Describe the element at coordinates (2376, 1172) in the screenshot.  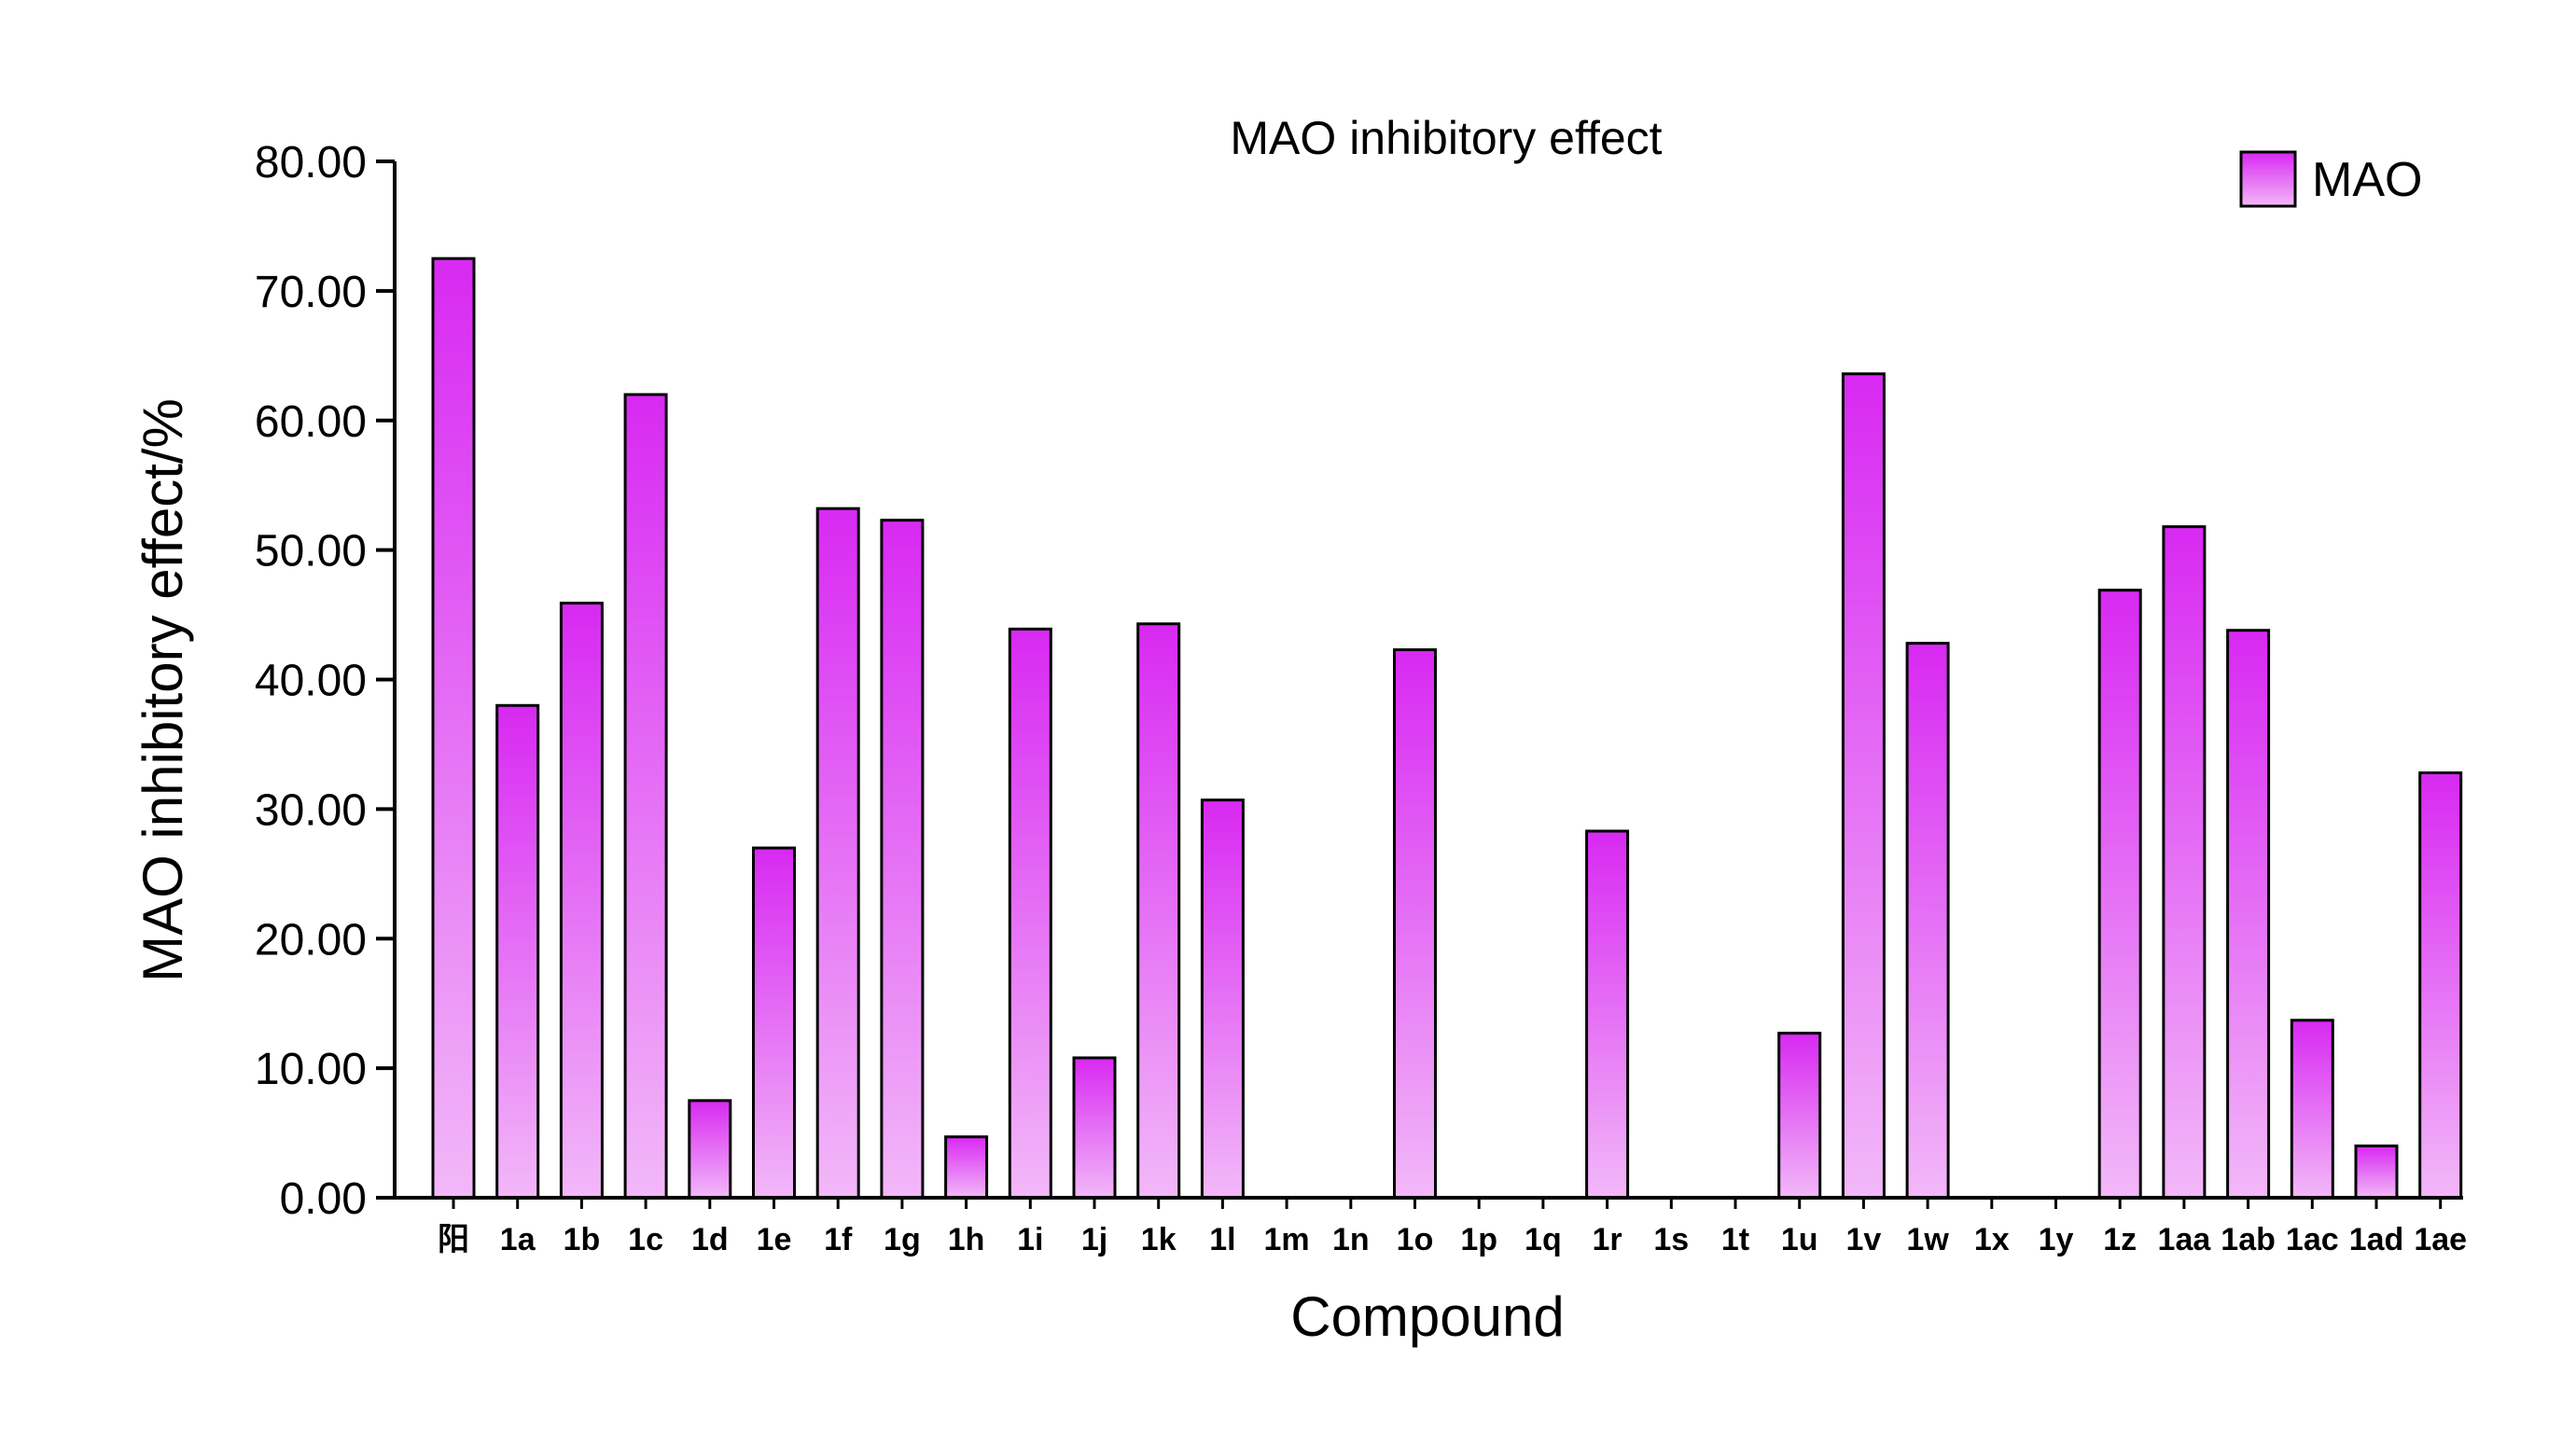
I see `bar-1ad` at that location.